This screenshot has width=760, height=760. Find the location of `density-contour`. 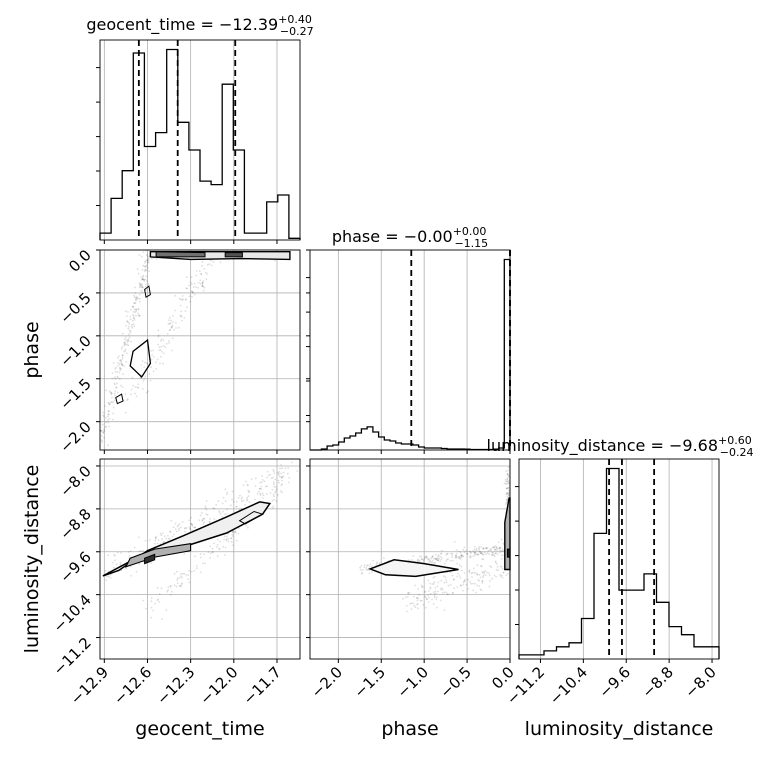

density-contour is located at coordinates (233, 255).